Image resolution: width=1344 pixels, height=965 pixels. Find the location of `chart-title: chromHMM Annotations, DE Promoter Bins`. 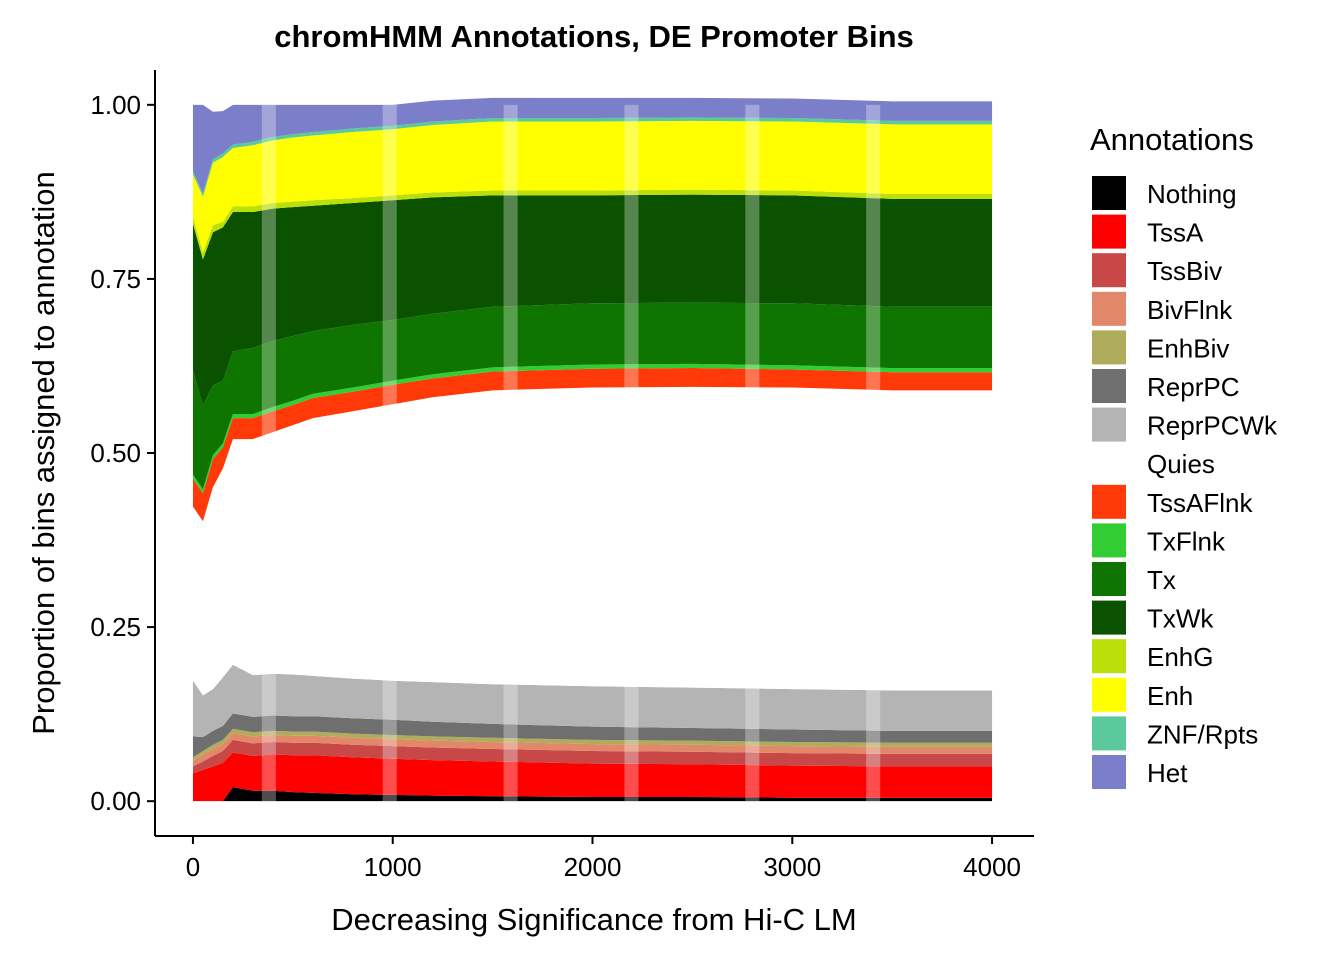

chart-title: chromHMM Annotations, DE Promoter Bins is located at coordinates (594, 36).